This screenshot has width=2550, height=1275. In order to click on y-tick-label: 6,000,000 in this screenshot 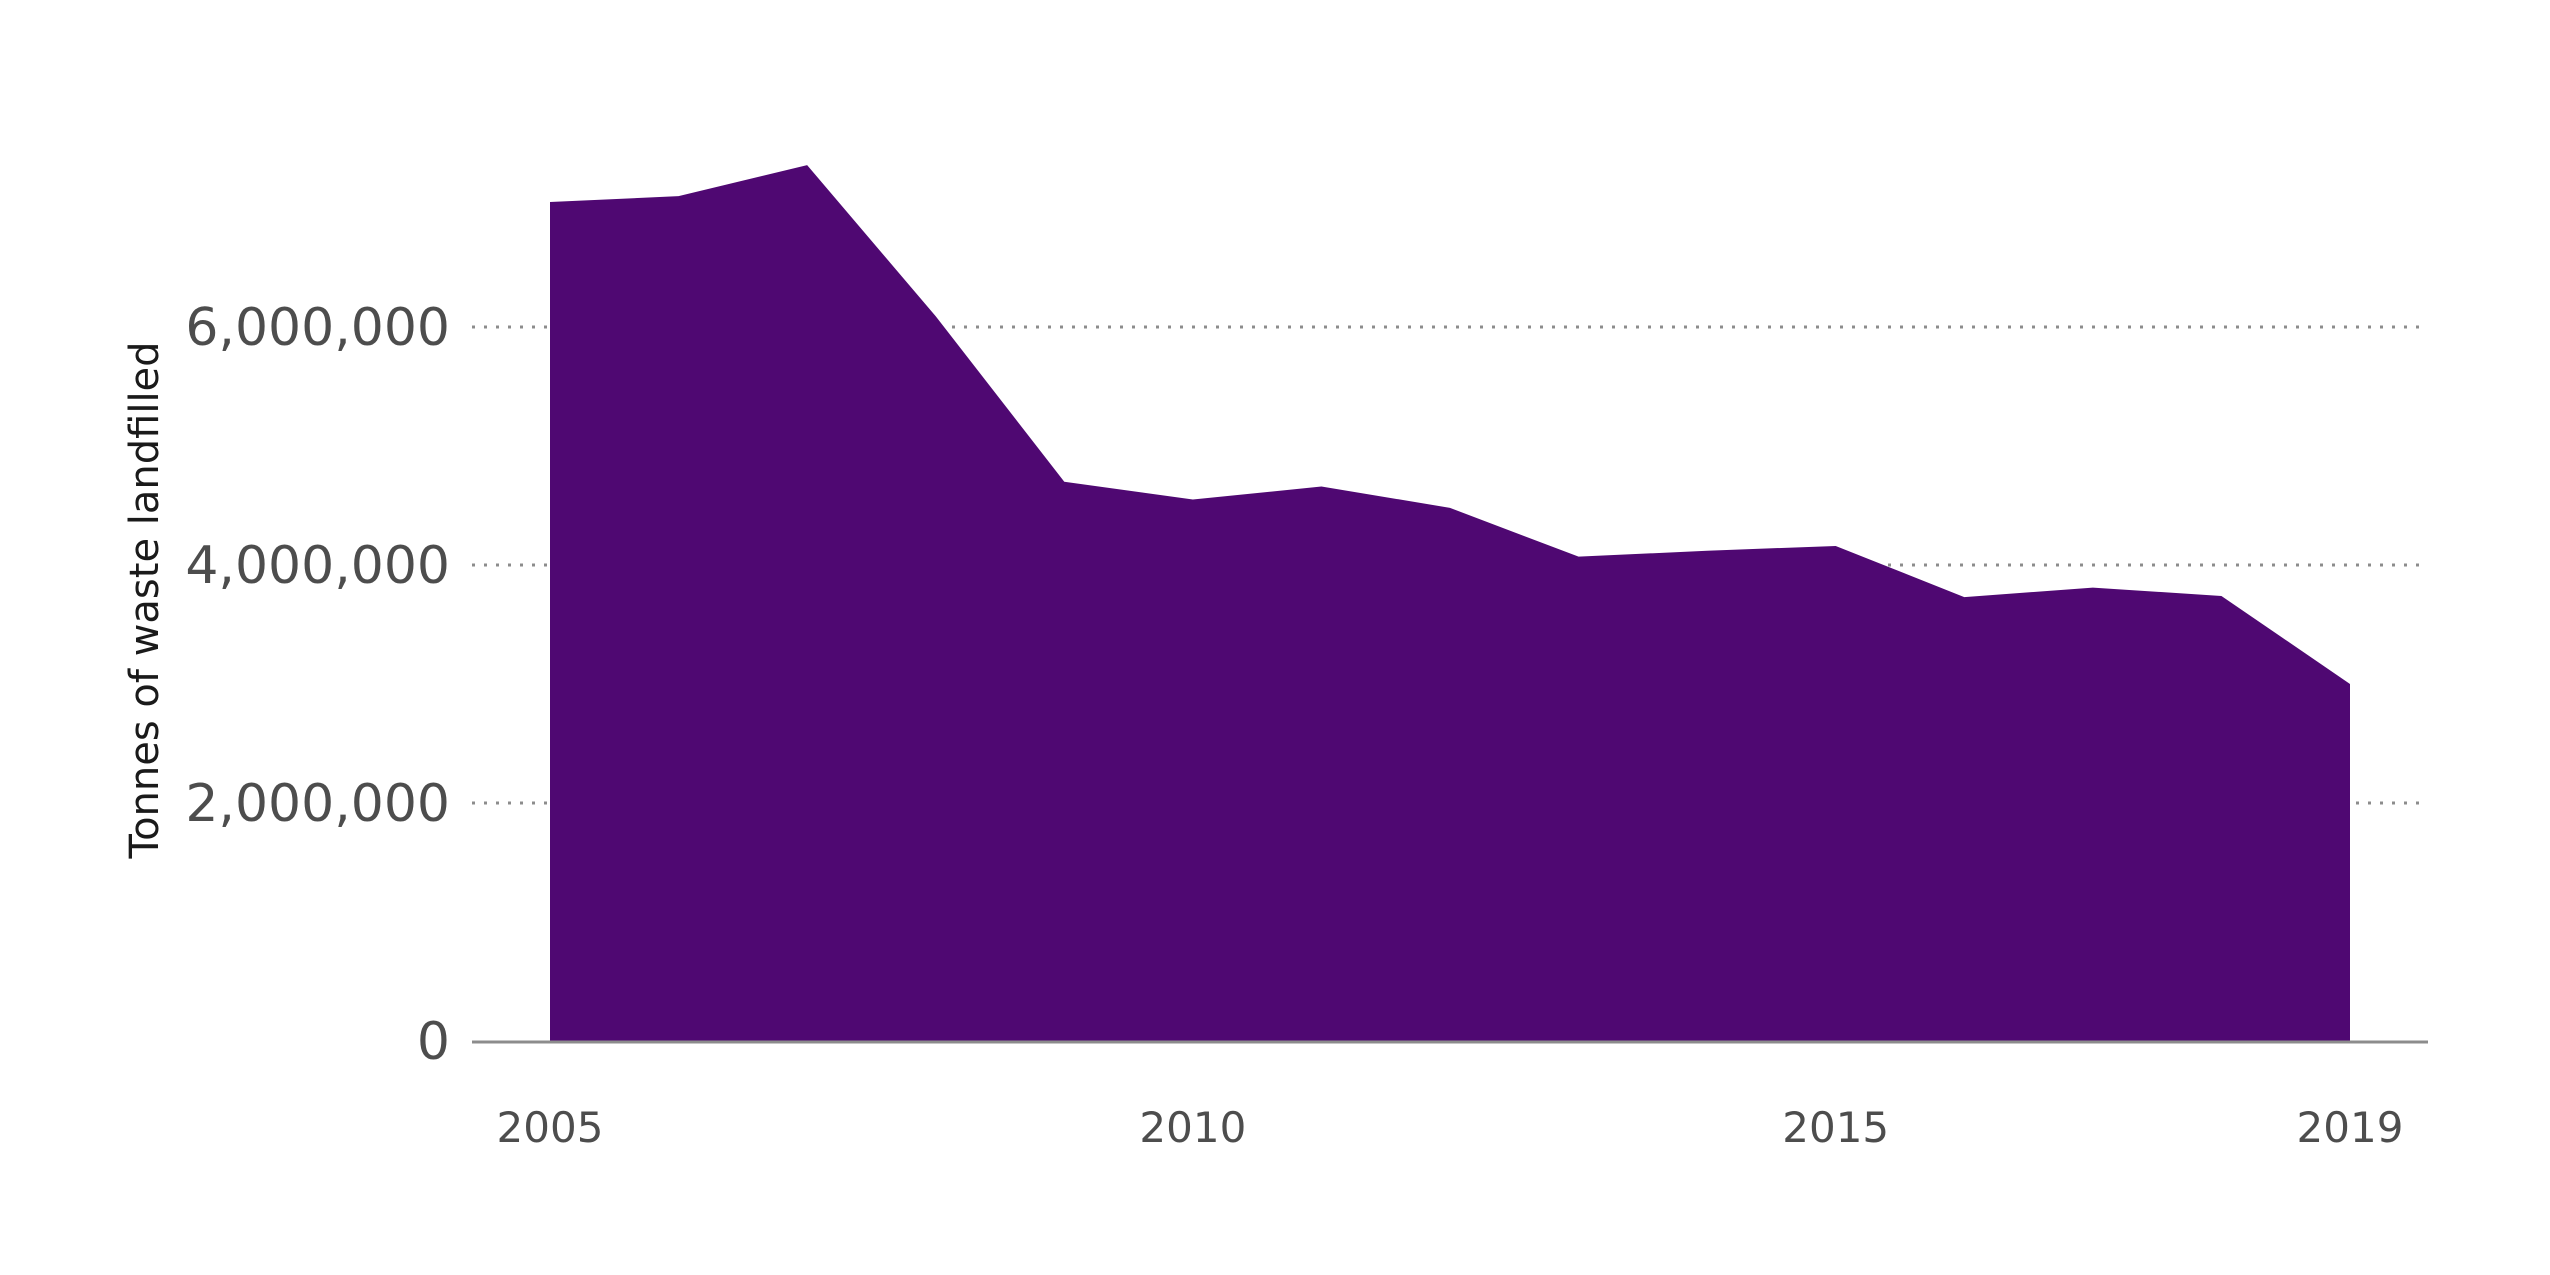, I will do `click(317, 328)`.